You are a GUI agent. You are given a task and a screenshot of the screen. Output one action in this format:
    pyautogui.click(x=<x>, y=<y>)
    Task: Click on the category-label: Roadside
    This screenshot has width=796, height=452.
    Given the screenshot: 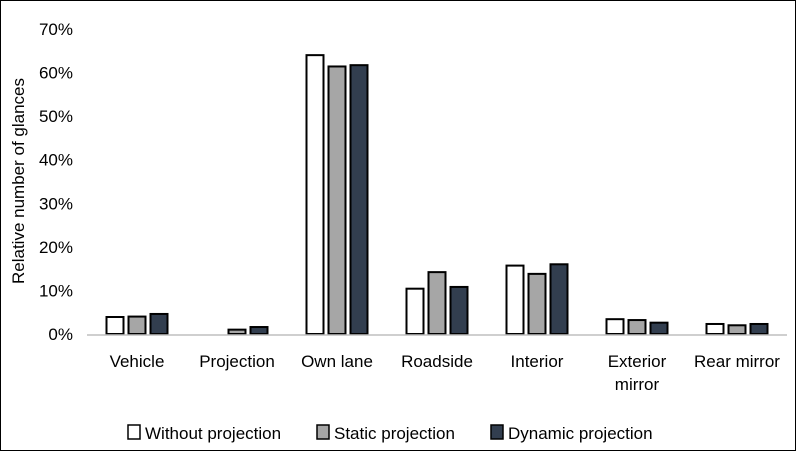 What is the action you would take?
    pyautogui.click(x=437, y=361)
    